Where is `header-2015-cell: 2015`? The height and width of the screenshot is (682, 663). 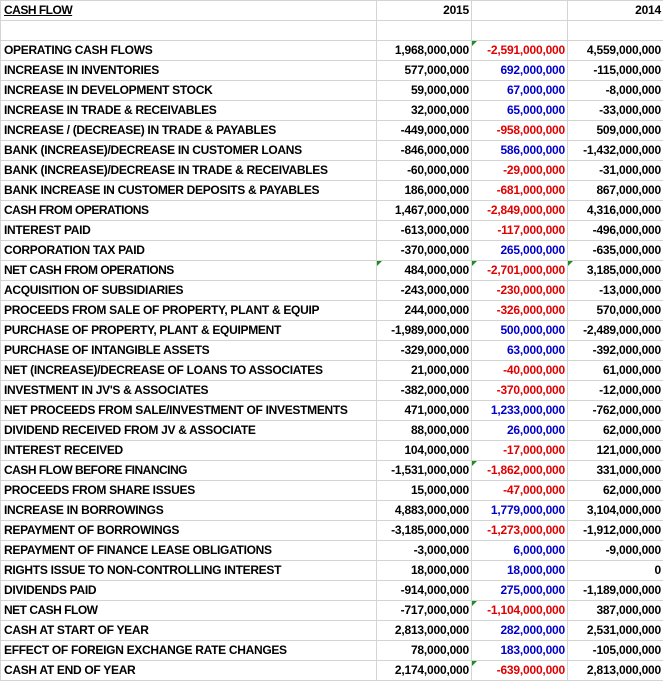
header-2015-cell: 2015 is located at coordinates (424, 10).